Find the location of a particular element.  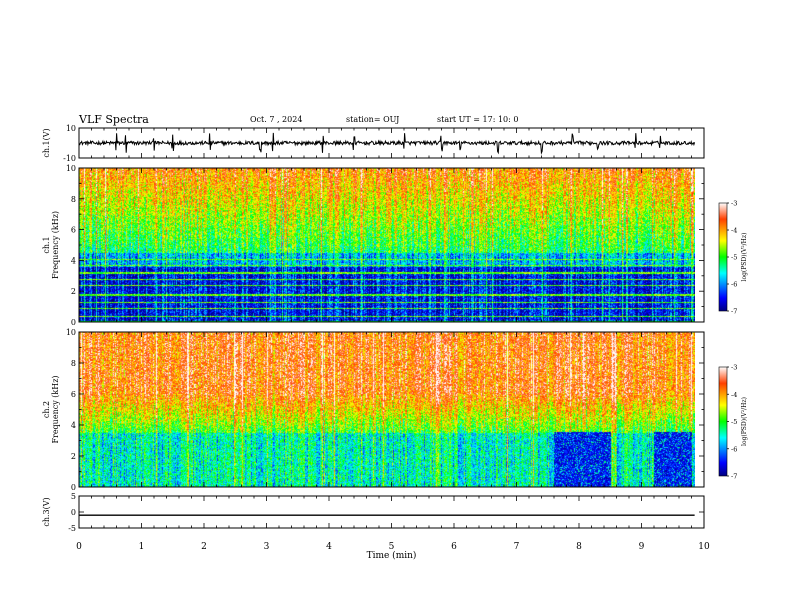

y-axis-label: ch.1(V) is located at coordinates (46, 142).